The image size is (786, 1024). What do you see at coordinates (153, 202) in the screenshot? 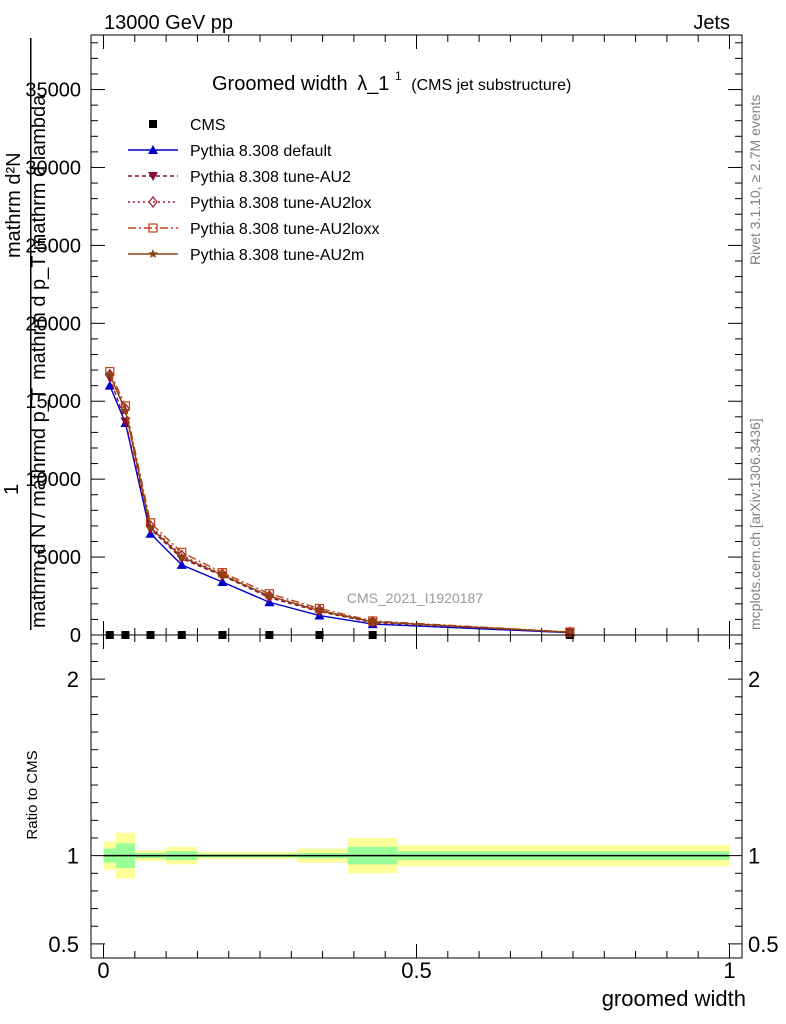
I see `legend-marker-au2lox` at bounding box center [153, 202].